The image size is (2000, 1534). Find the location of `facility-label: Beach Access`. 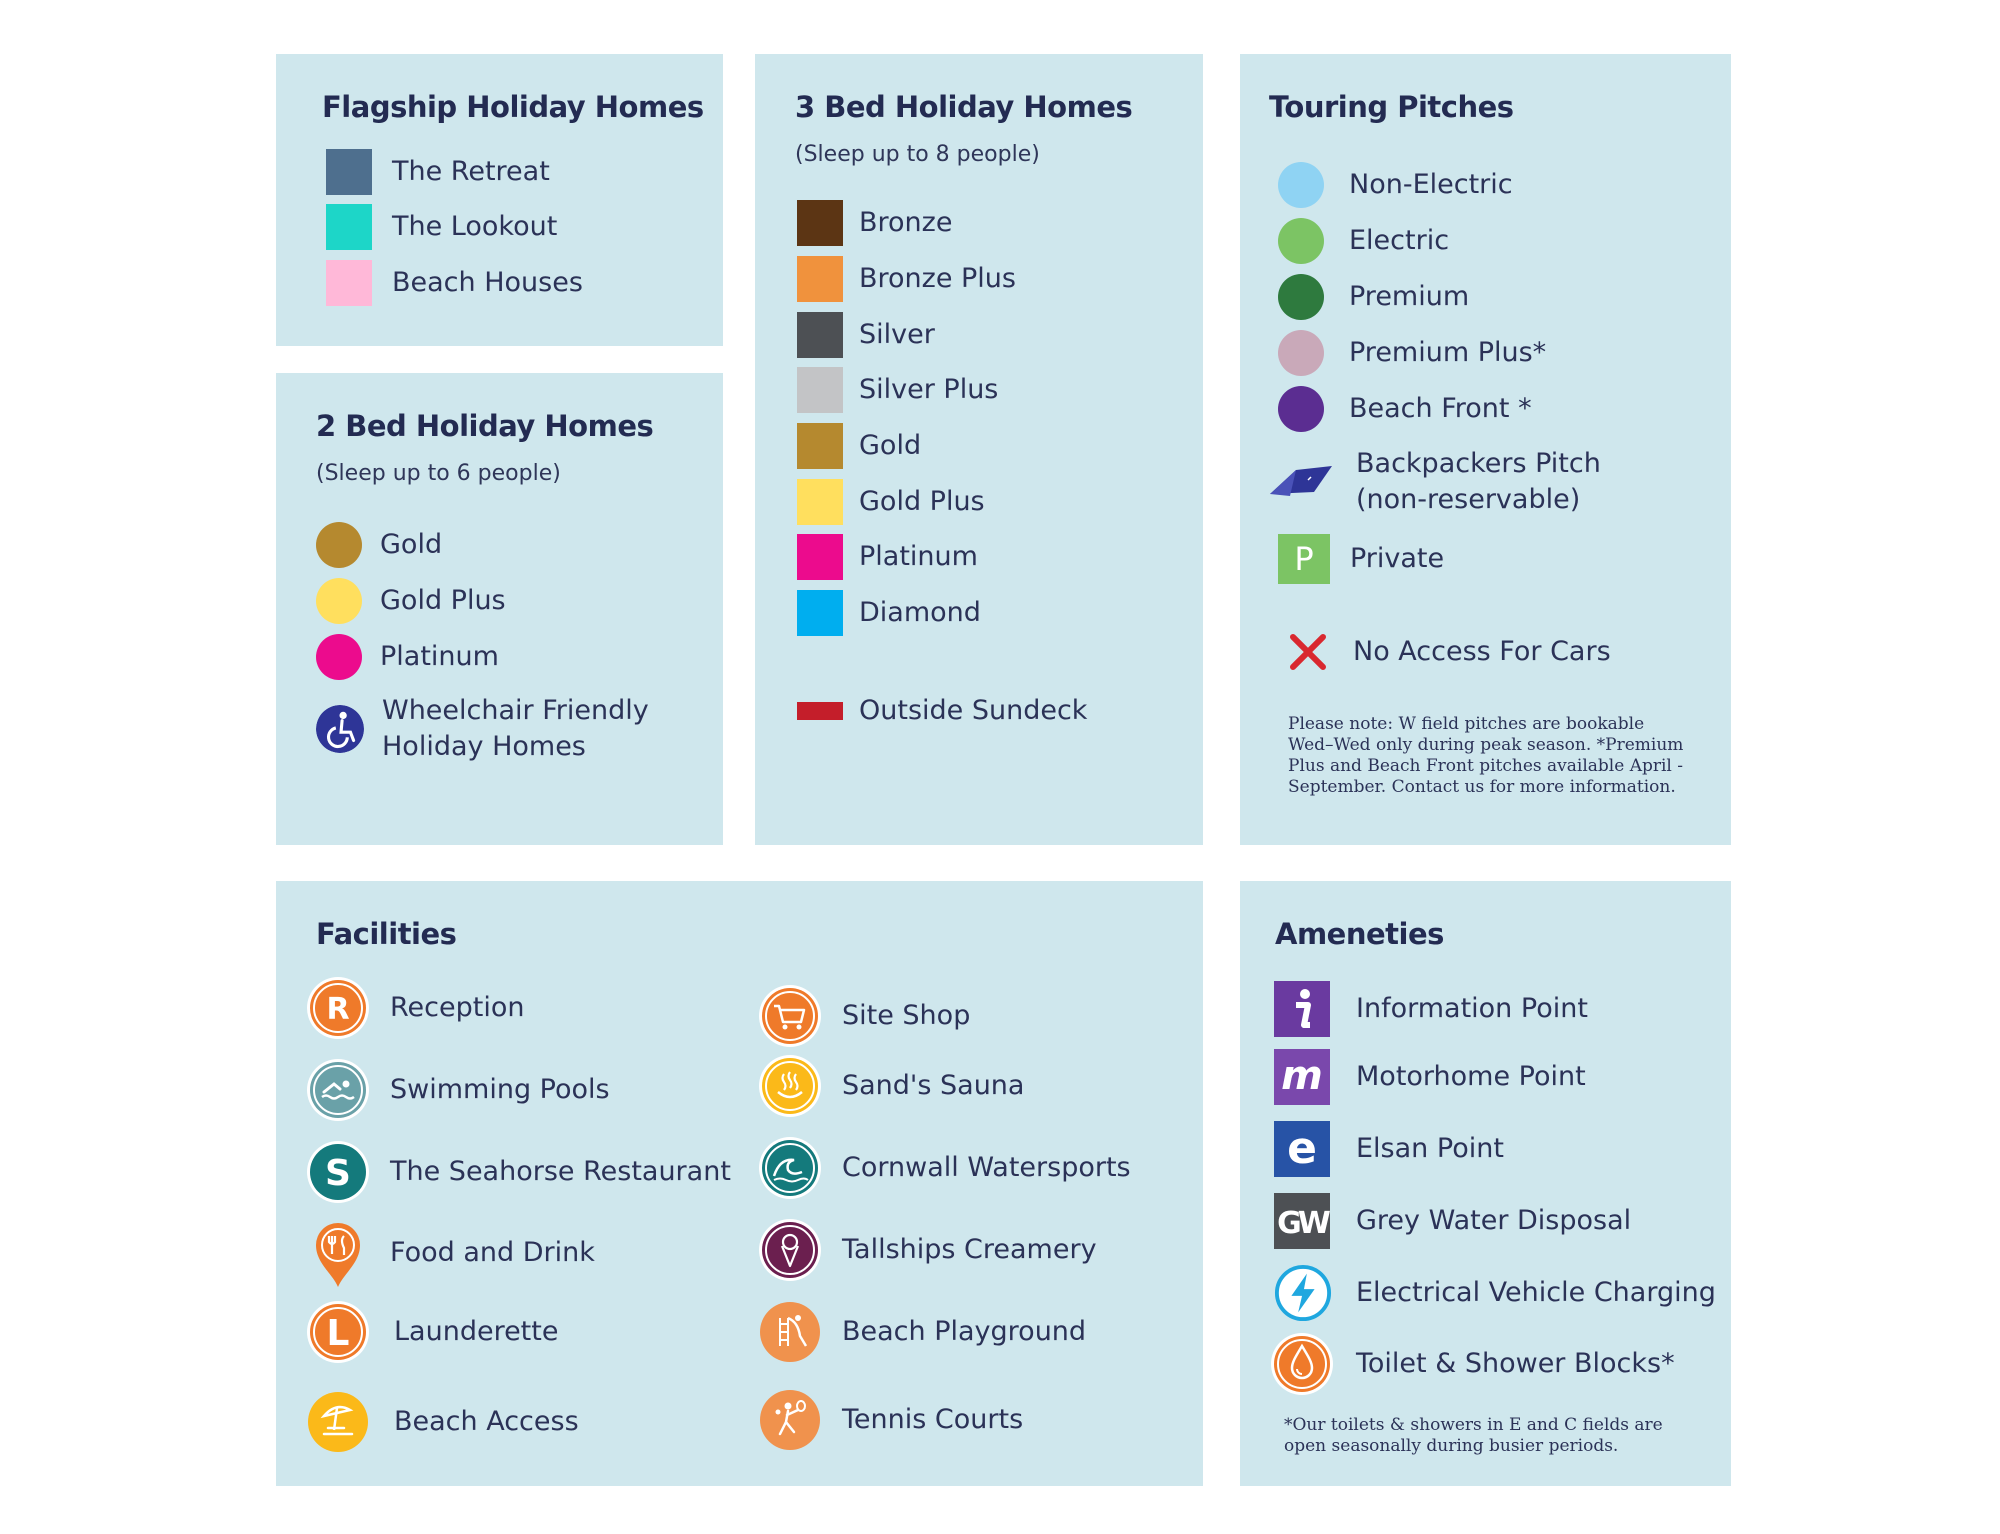

facility-label: Beach Access is located at coordinates (486, 1421).